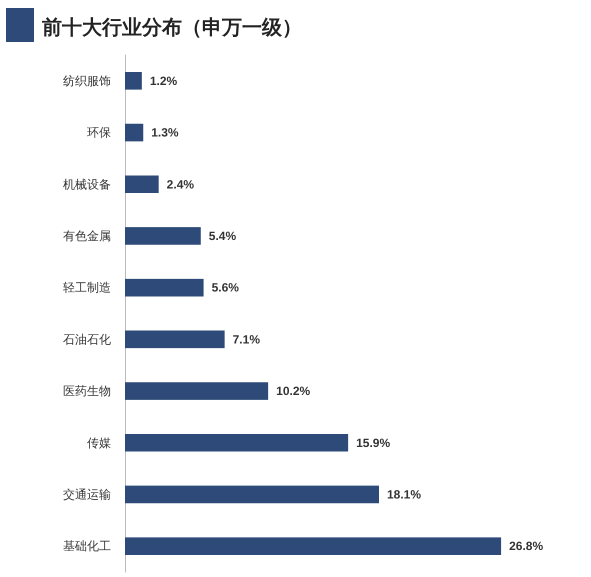 The width and height of the screenshot is (591, 577). I want to click on data-label: 1.2%, so click(164, 81).